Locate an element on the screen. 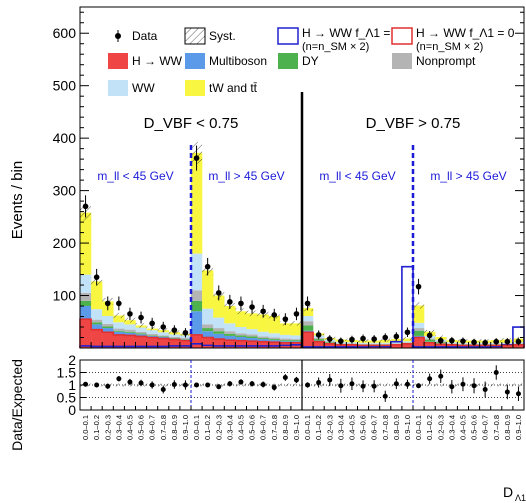 This screenshot has width=526, height=503. ratio-y-tick-label: 0 is located at coordinates (72, 410).